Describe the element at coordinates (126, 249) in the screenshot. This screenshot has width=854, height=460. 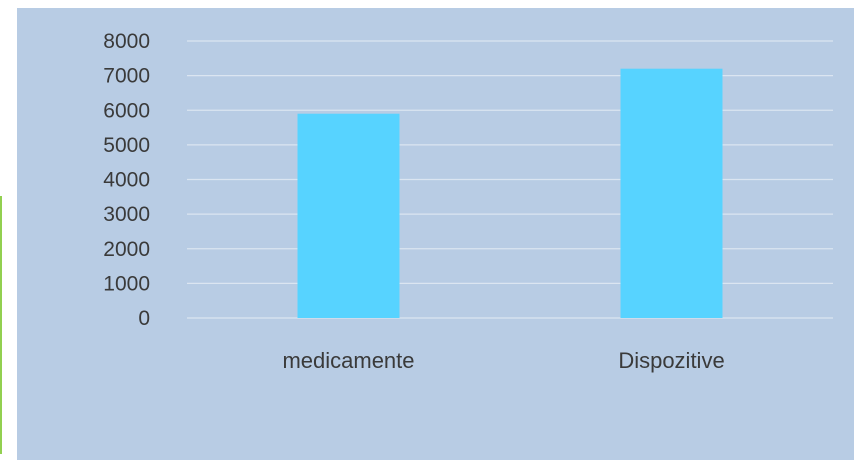
I see `y-tick-label-2000: 2000` at that location.